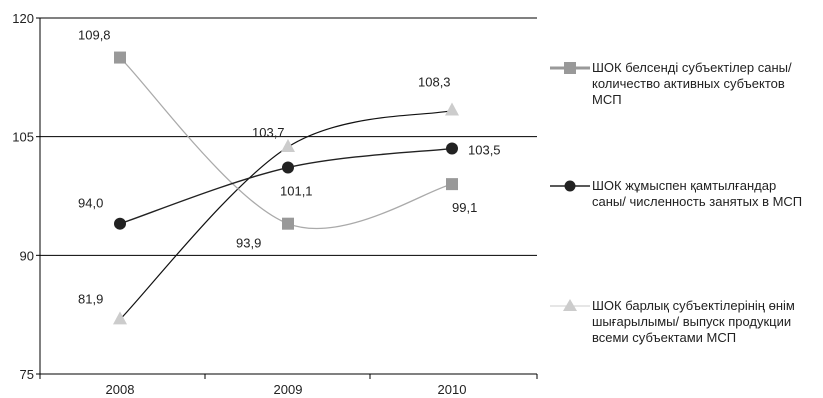  Describe the element at coordinates (248, 243) in the screenshot. I see `data-label: 93,9` at that location.